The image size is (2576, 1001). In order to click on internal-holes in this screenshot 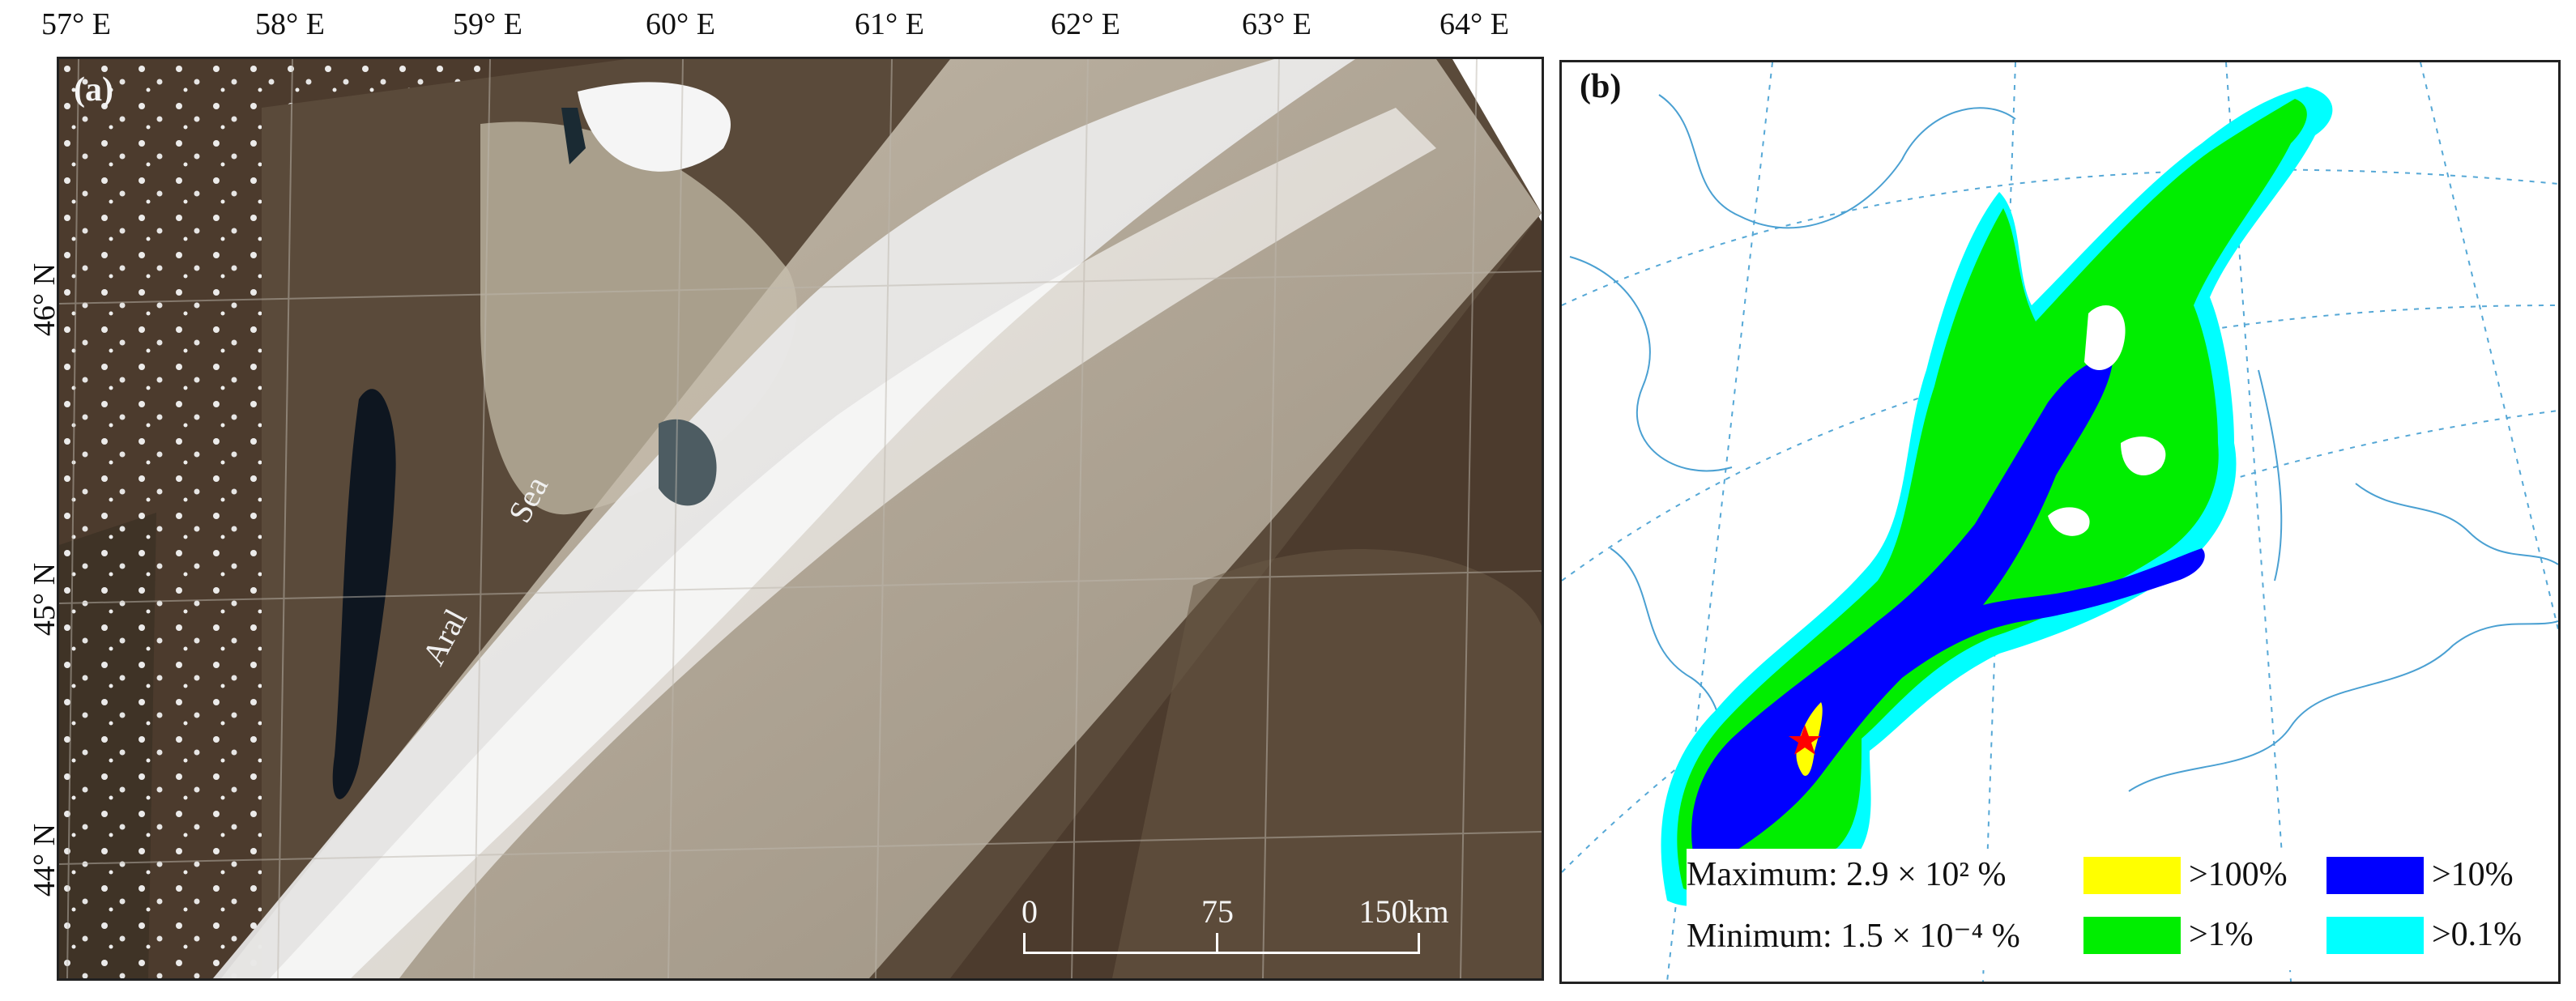, I will do `click(2107, 420)`.